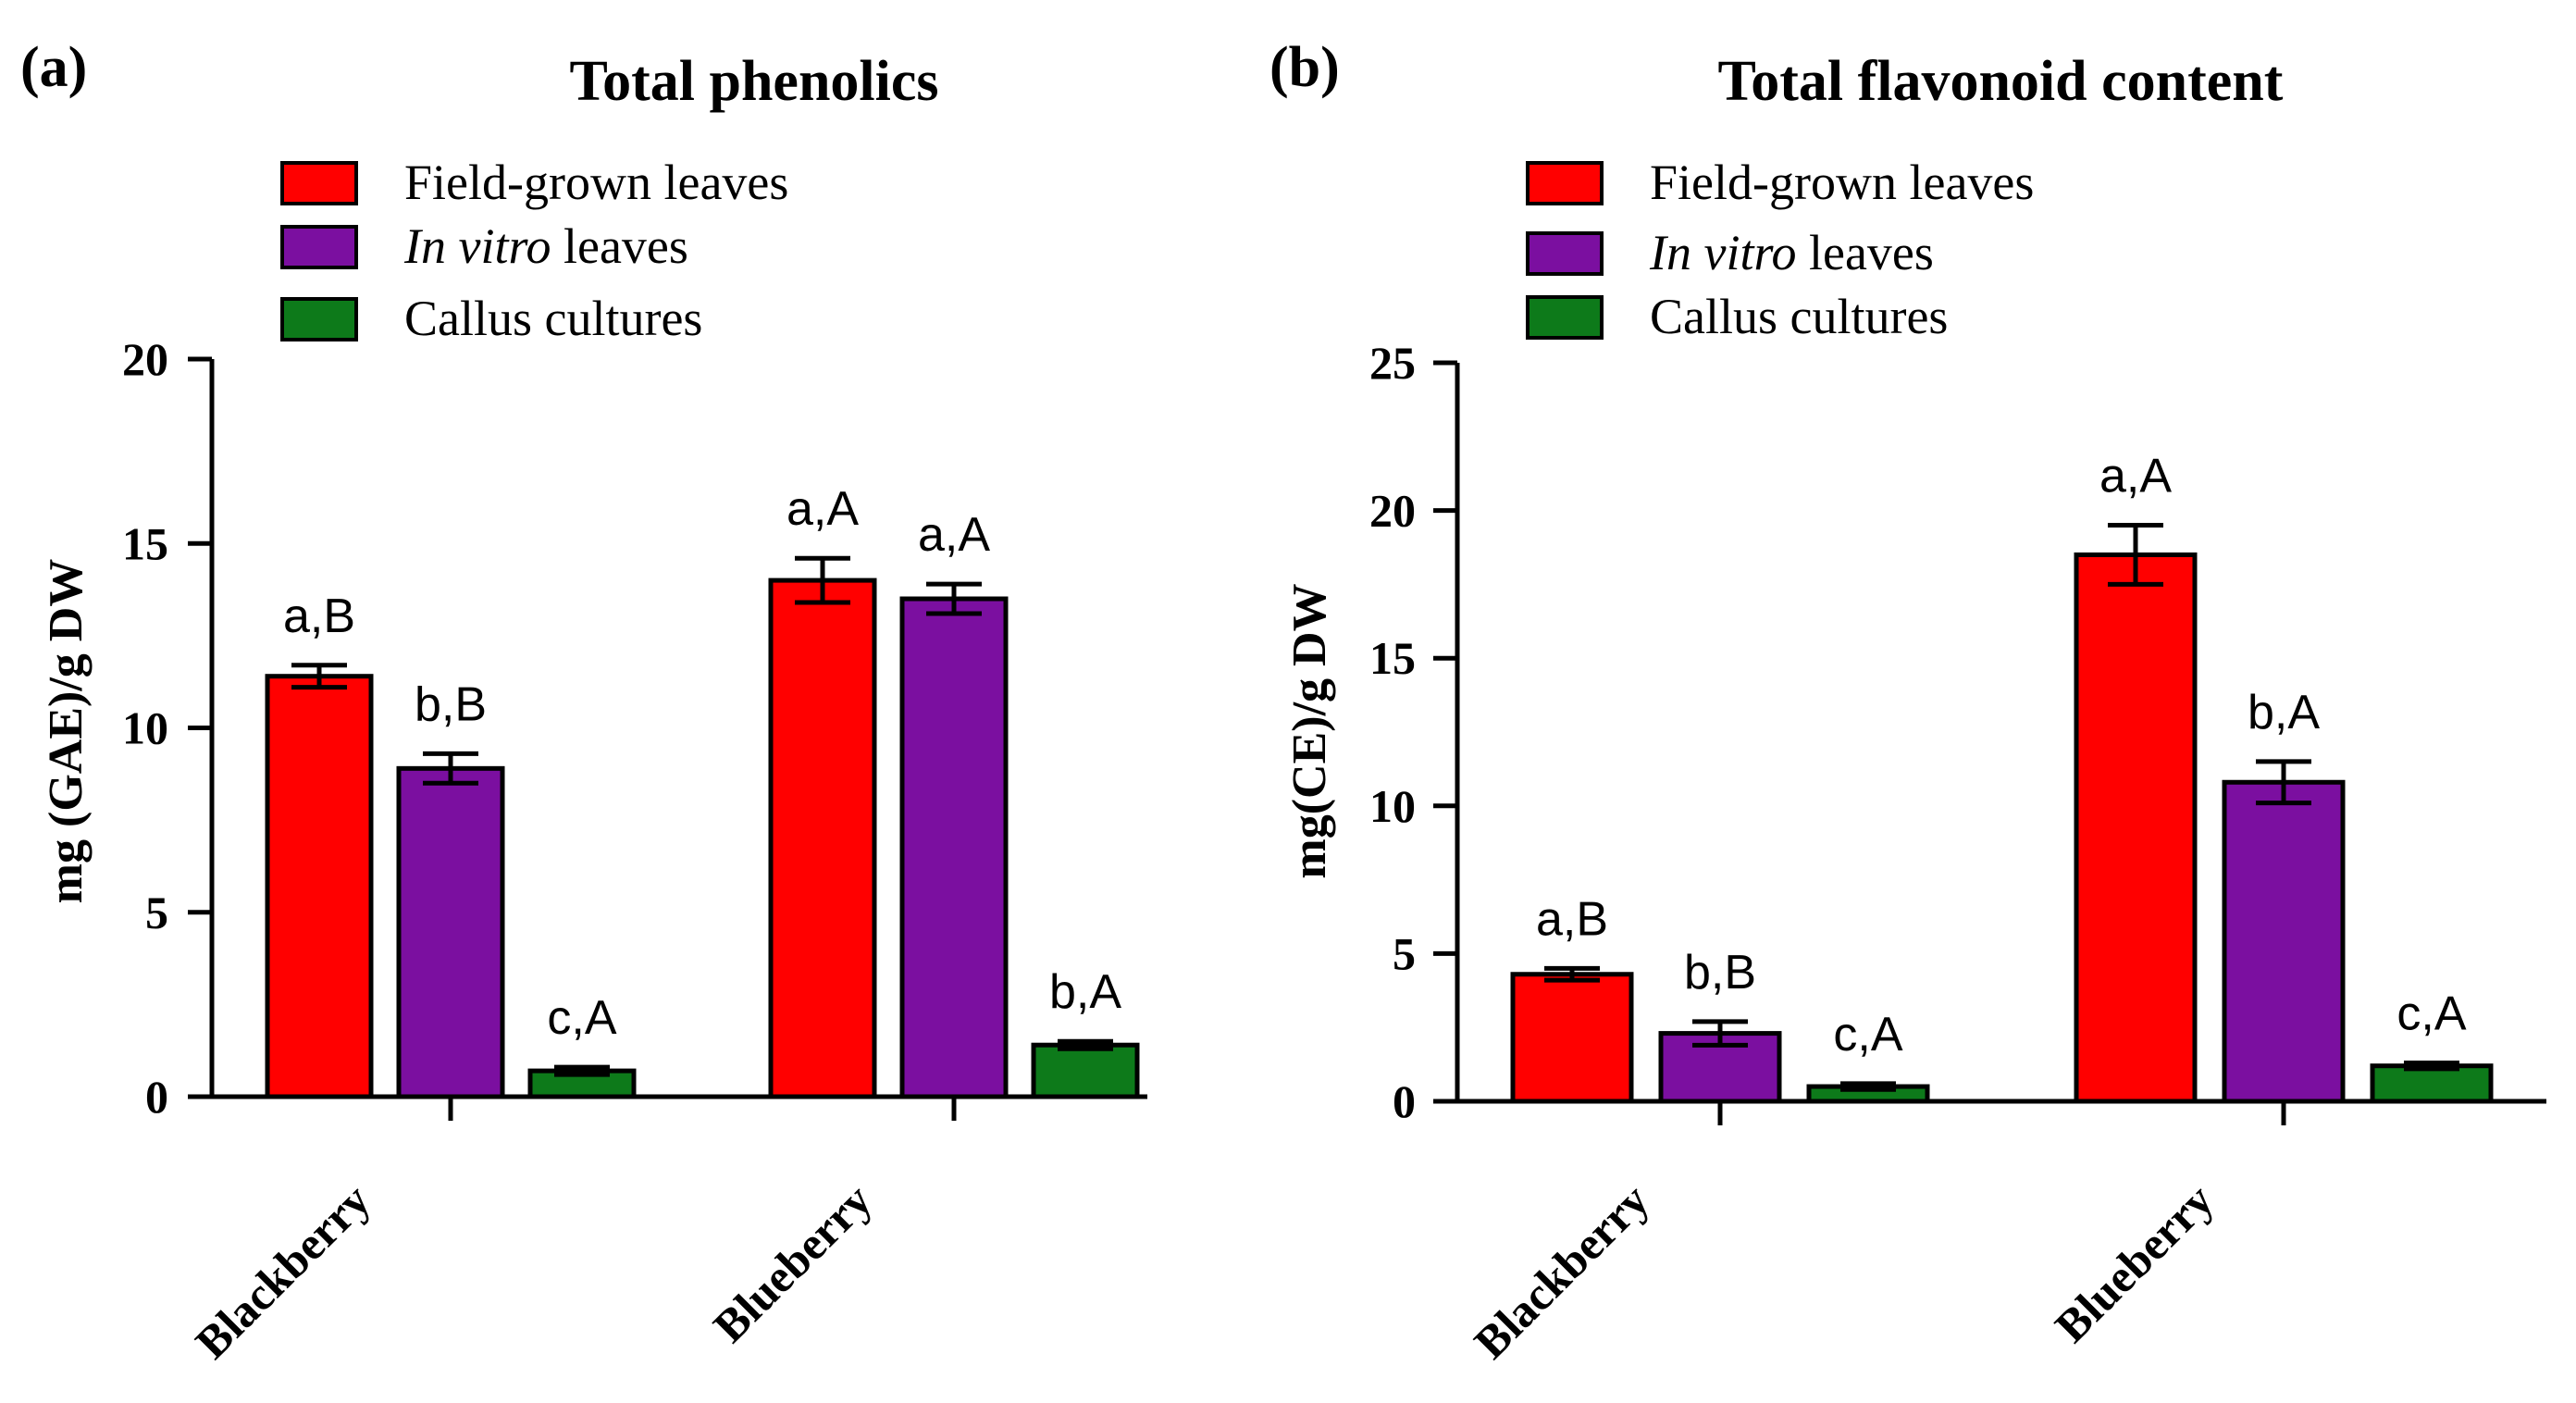  Describe the element at coordinates (451, 704) in the screenshot. I see `panel-a-data-label: b,B` at that location.